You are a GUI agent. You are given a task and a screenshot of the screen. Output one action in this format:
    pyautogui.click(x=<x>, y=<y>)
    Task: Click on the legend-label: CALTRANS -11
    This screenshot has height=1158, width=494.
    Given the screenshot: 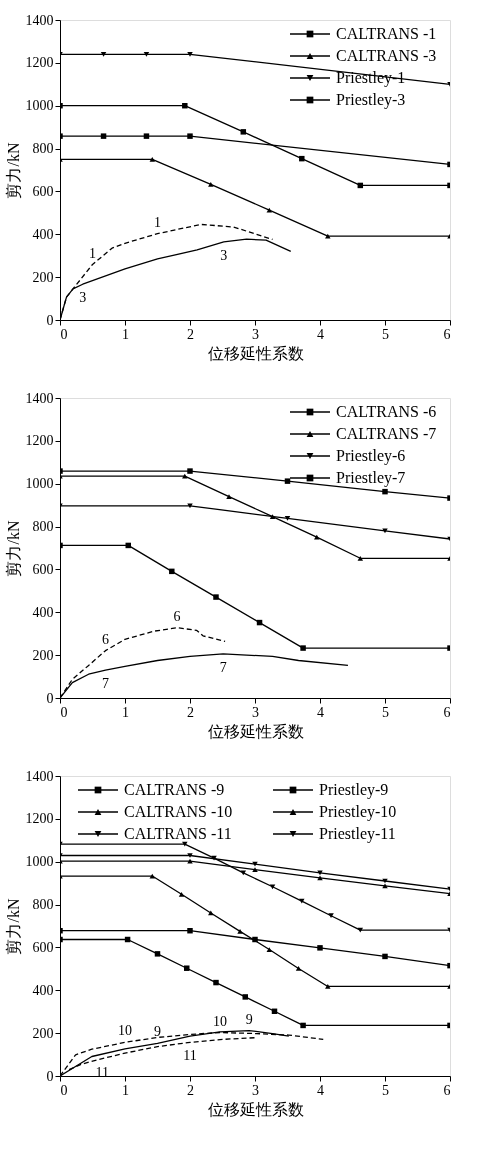 What is the action you would take?
    pyautogui.click(x=178, y=833)
    